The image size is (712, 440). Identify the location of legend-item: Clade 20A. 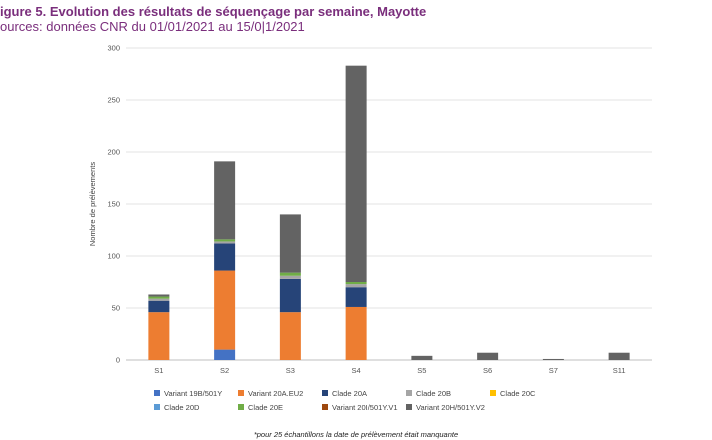
(364, 393).